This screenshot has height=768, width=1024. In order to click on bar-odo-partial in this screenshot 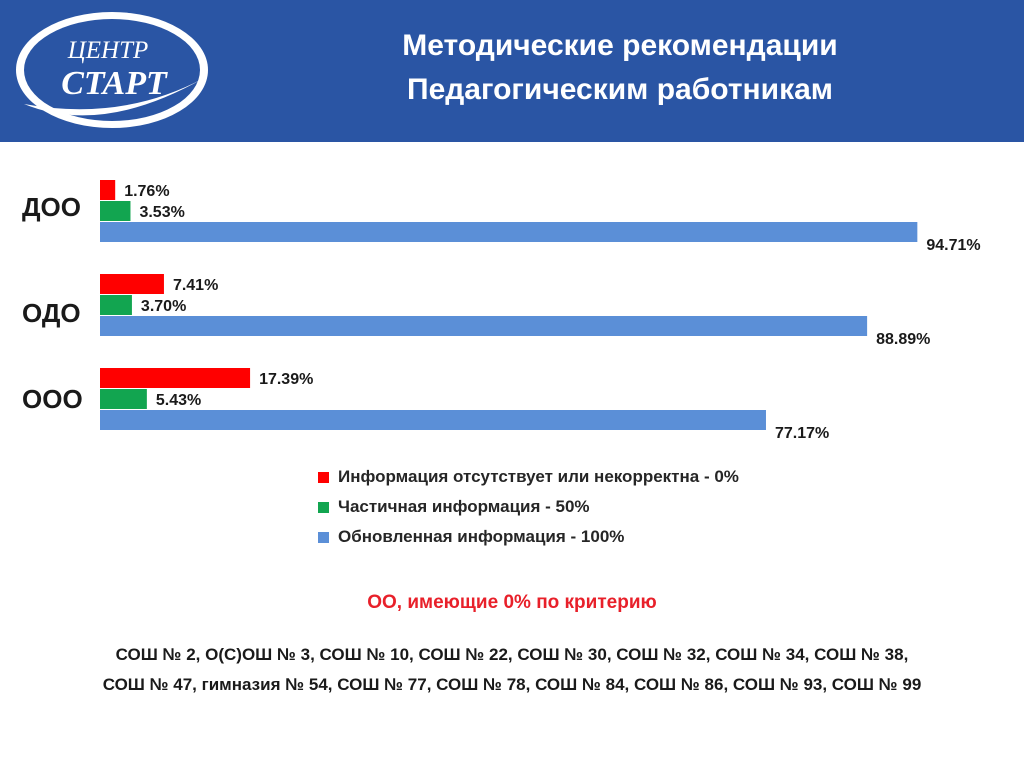, I will do `click(116, 305)`.